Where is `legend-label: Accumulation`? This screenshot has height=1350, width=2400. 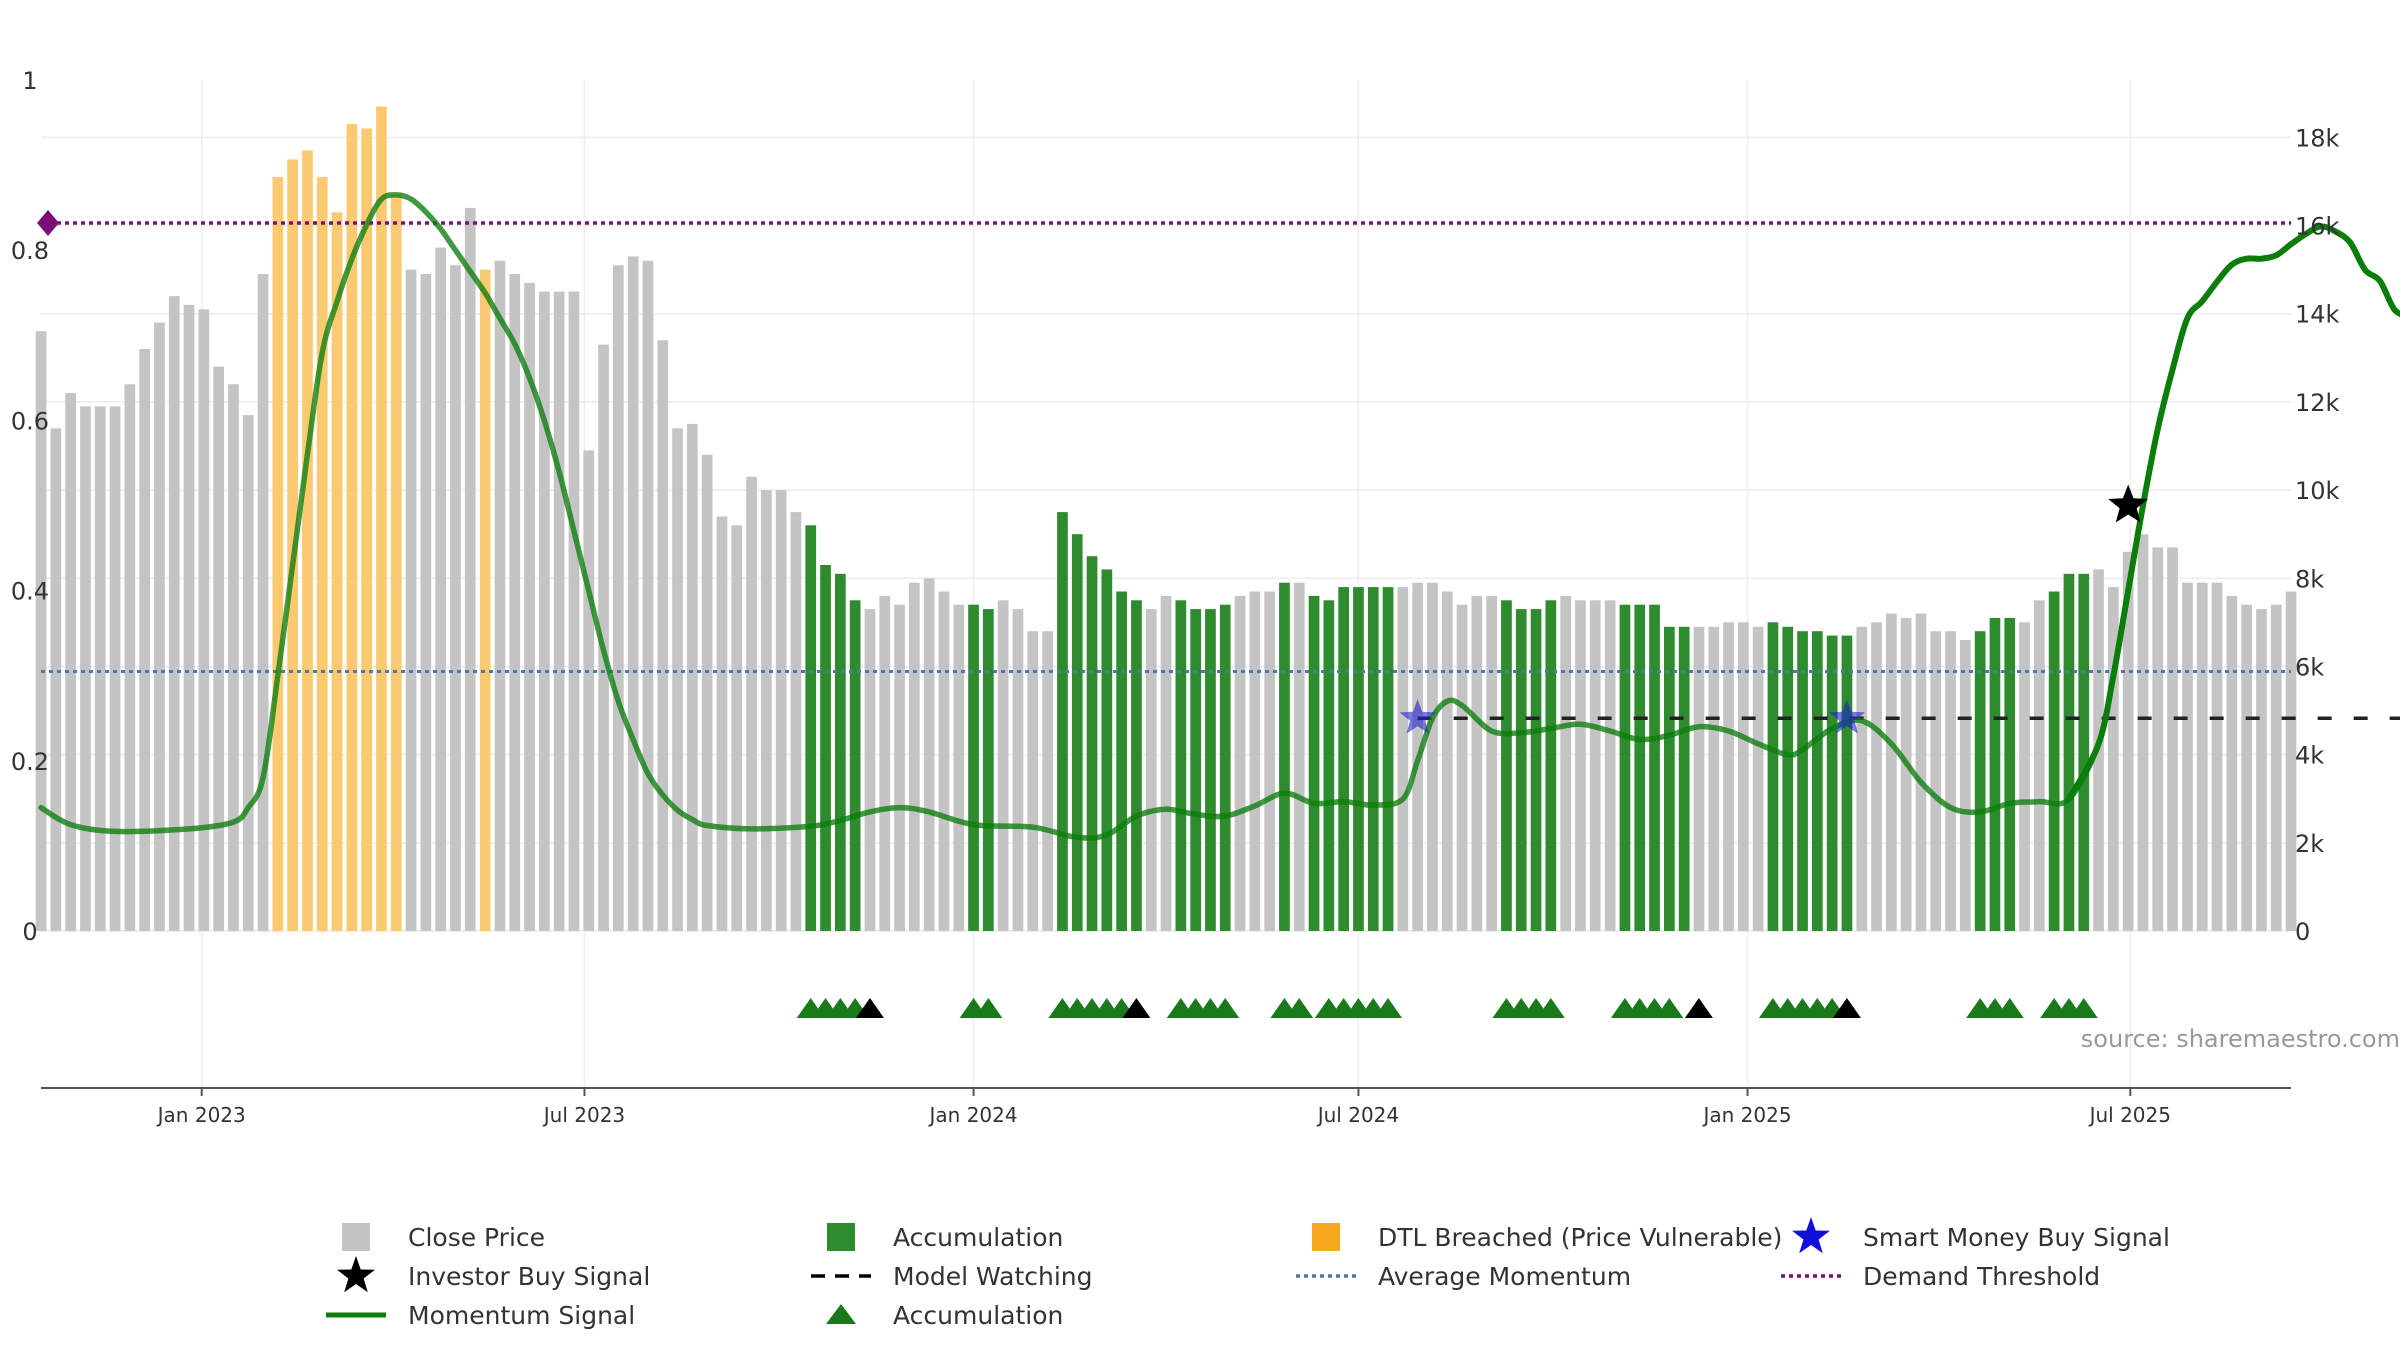 legend-label: Accumulation is located at coordinates (978, 1315).